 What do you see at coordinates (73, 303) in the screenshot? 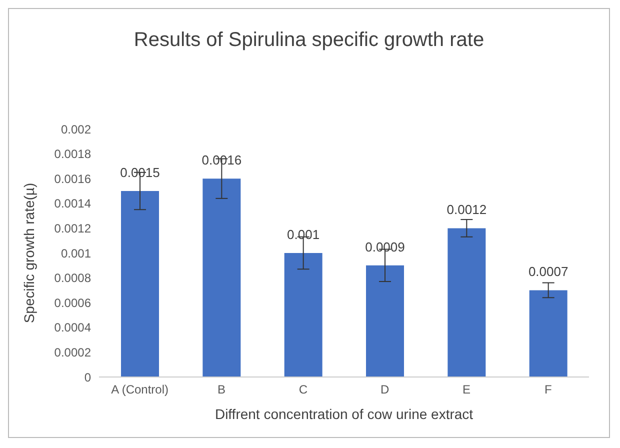
I see `y-tick-label: 0.0006` at bounding box center [73, 303].